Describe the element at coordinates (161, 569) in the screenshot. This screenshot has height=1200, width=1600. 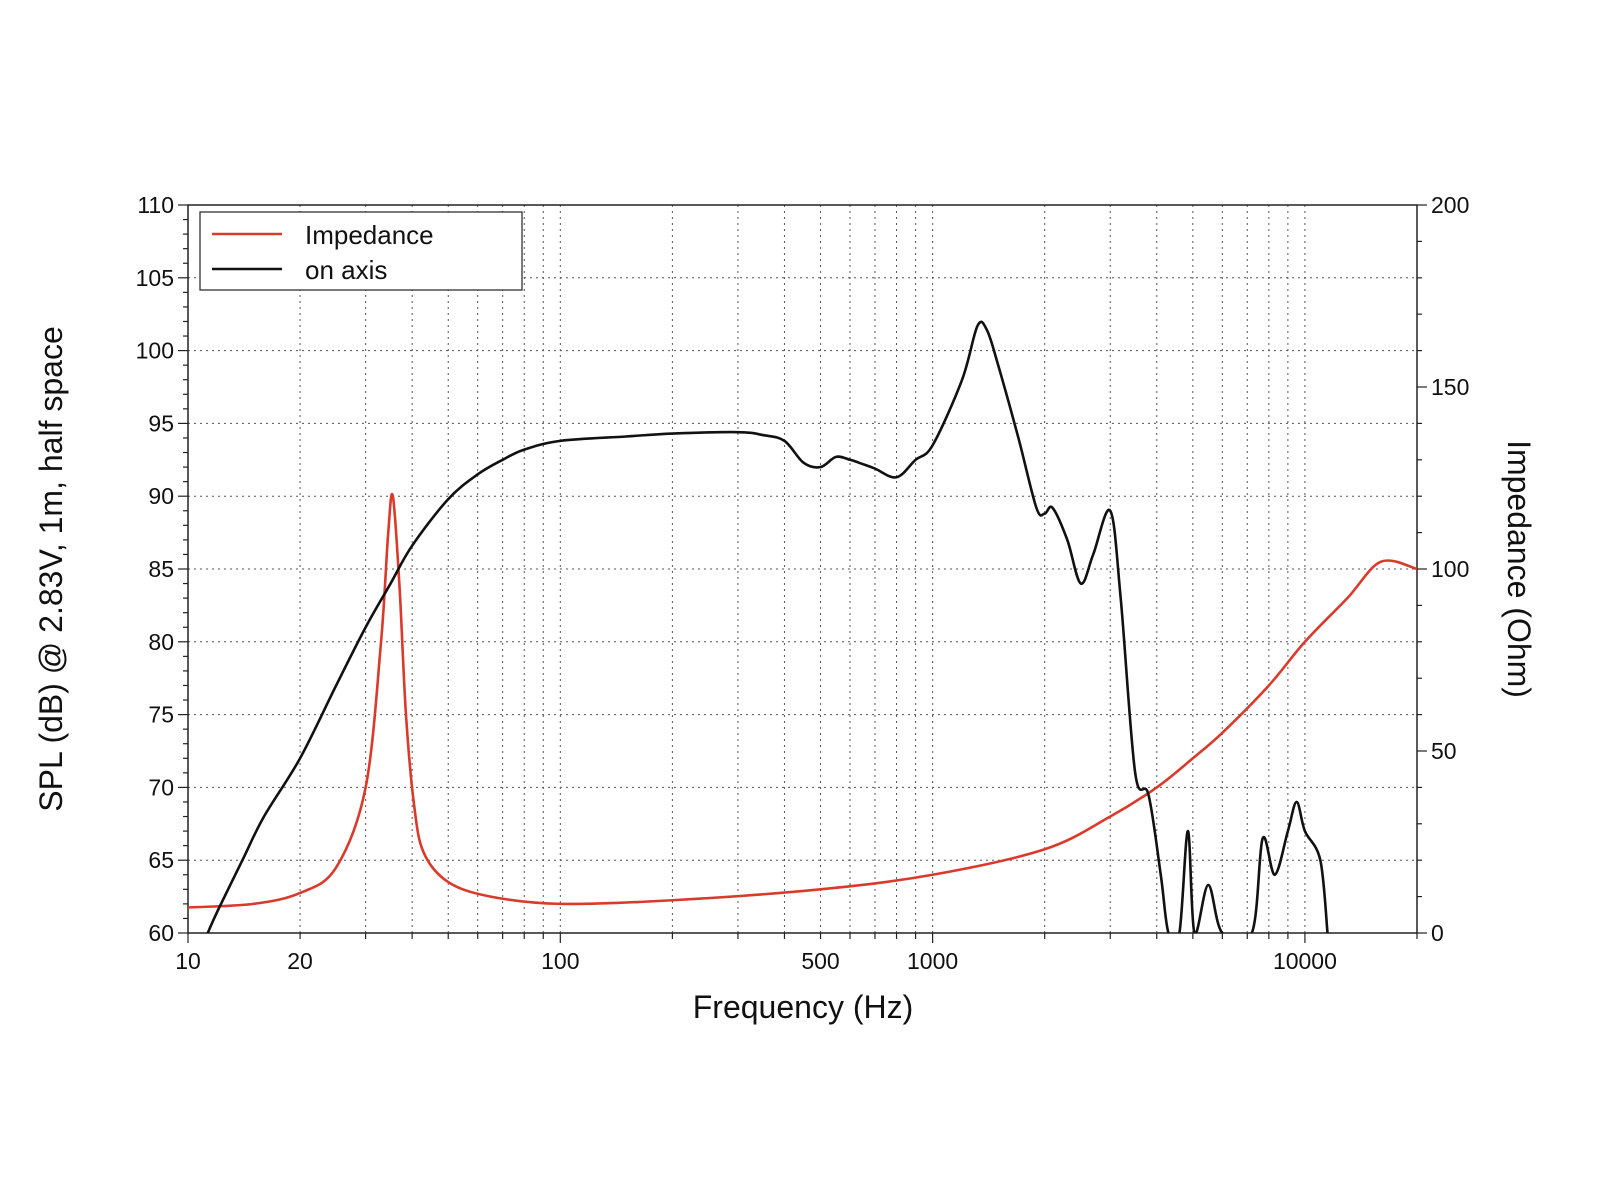
I see `y-tick-label: 85` at that location.